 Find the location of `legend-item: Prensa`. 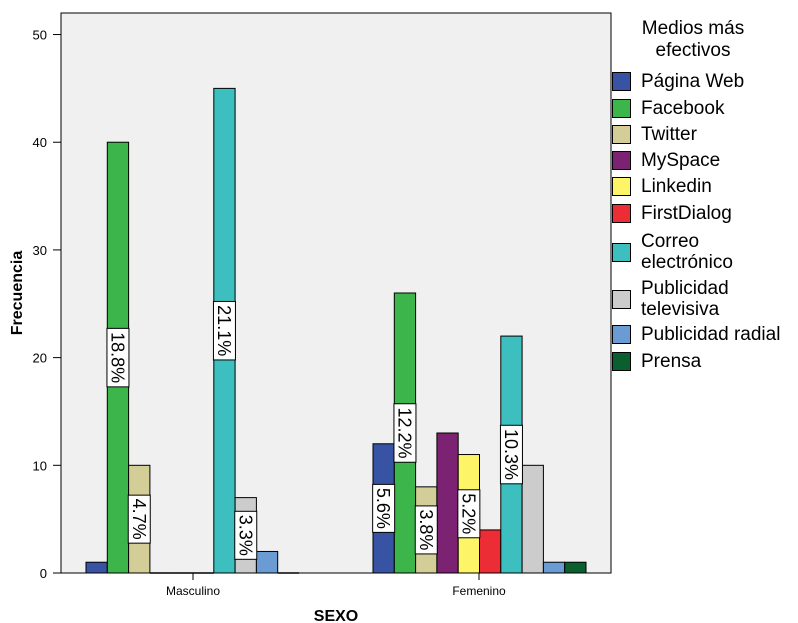

legend-item: Prensa is located at coordinates (705, 361).